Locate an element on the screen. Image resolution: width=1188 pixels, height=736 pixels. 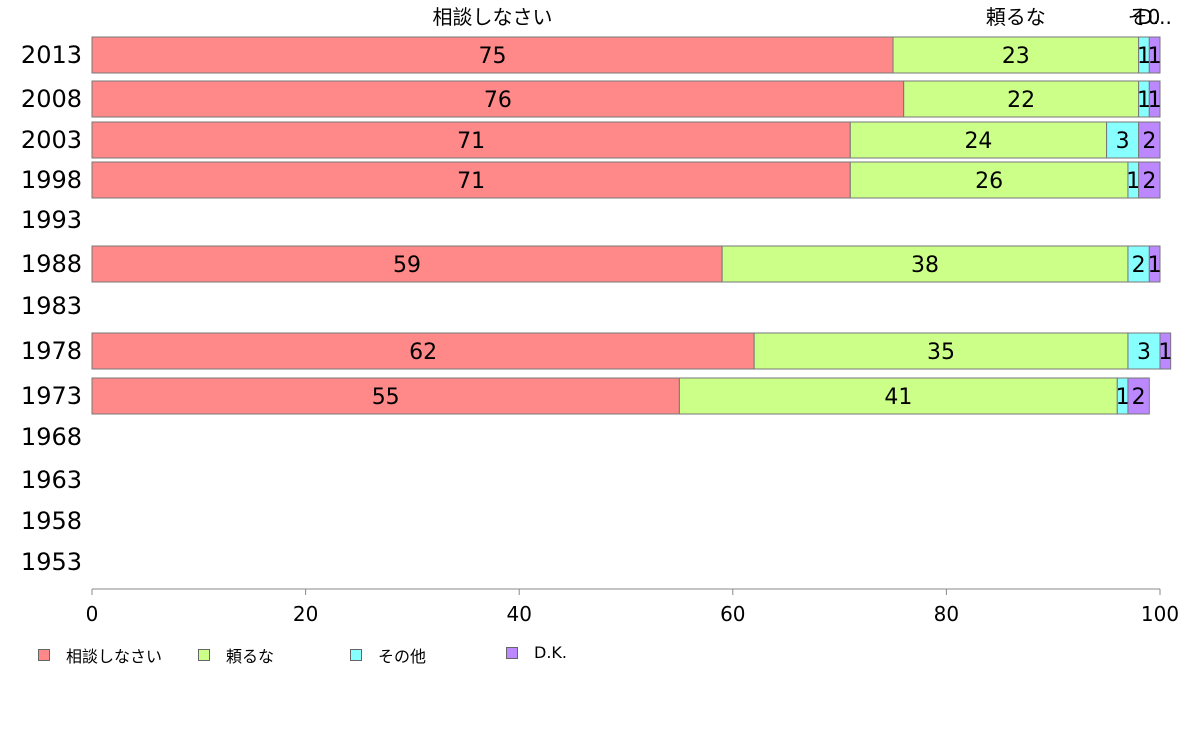
data-label: 23 is located at coordinates (1016, 56).